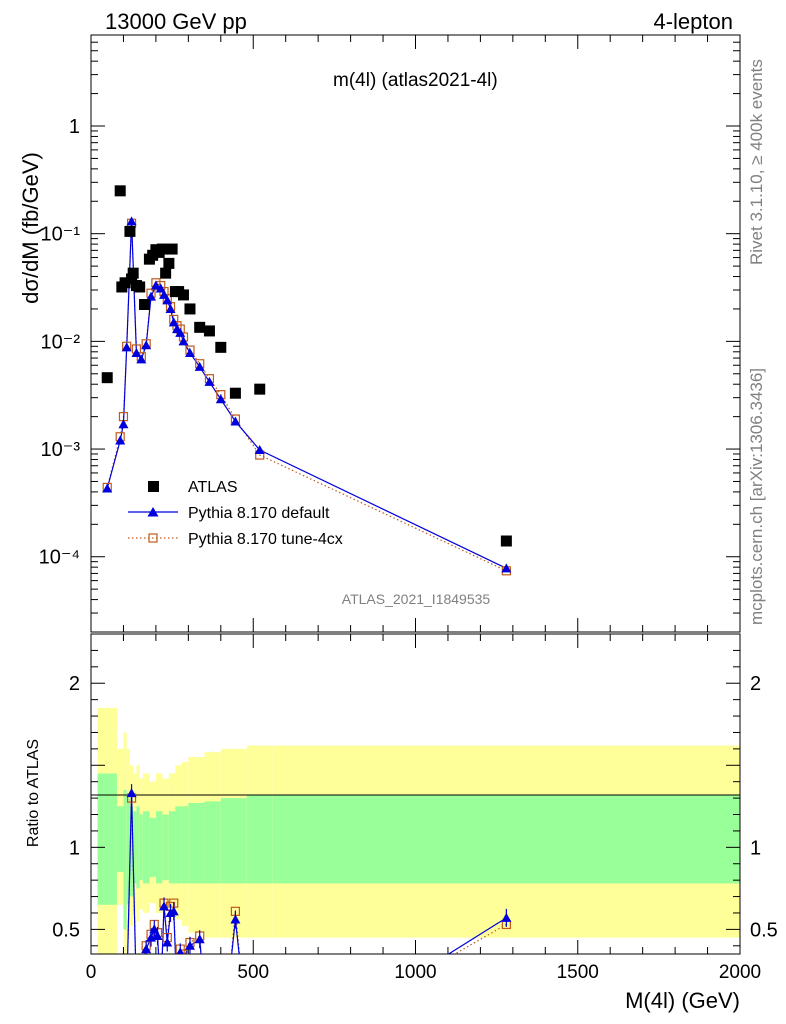  I want to click on bottom-y-axis-label: Ratio to ATLAS, so click(33, 793).